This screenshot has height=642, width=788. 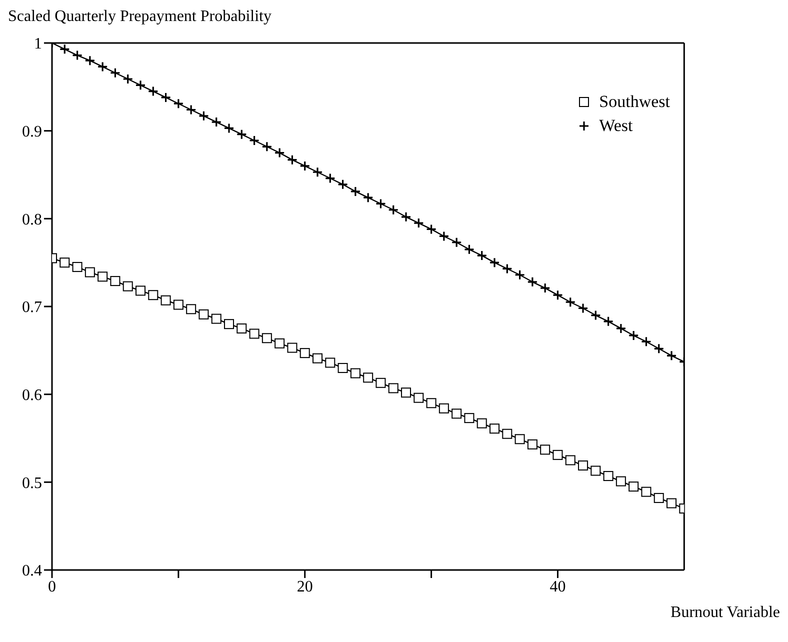 What do you see at coordinates (140, 17) in the screenshot?
I see `y-axis-title: Scaled Quarterly Prepayment Probability` at bounding box center [140, 17].